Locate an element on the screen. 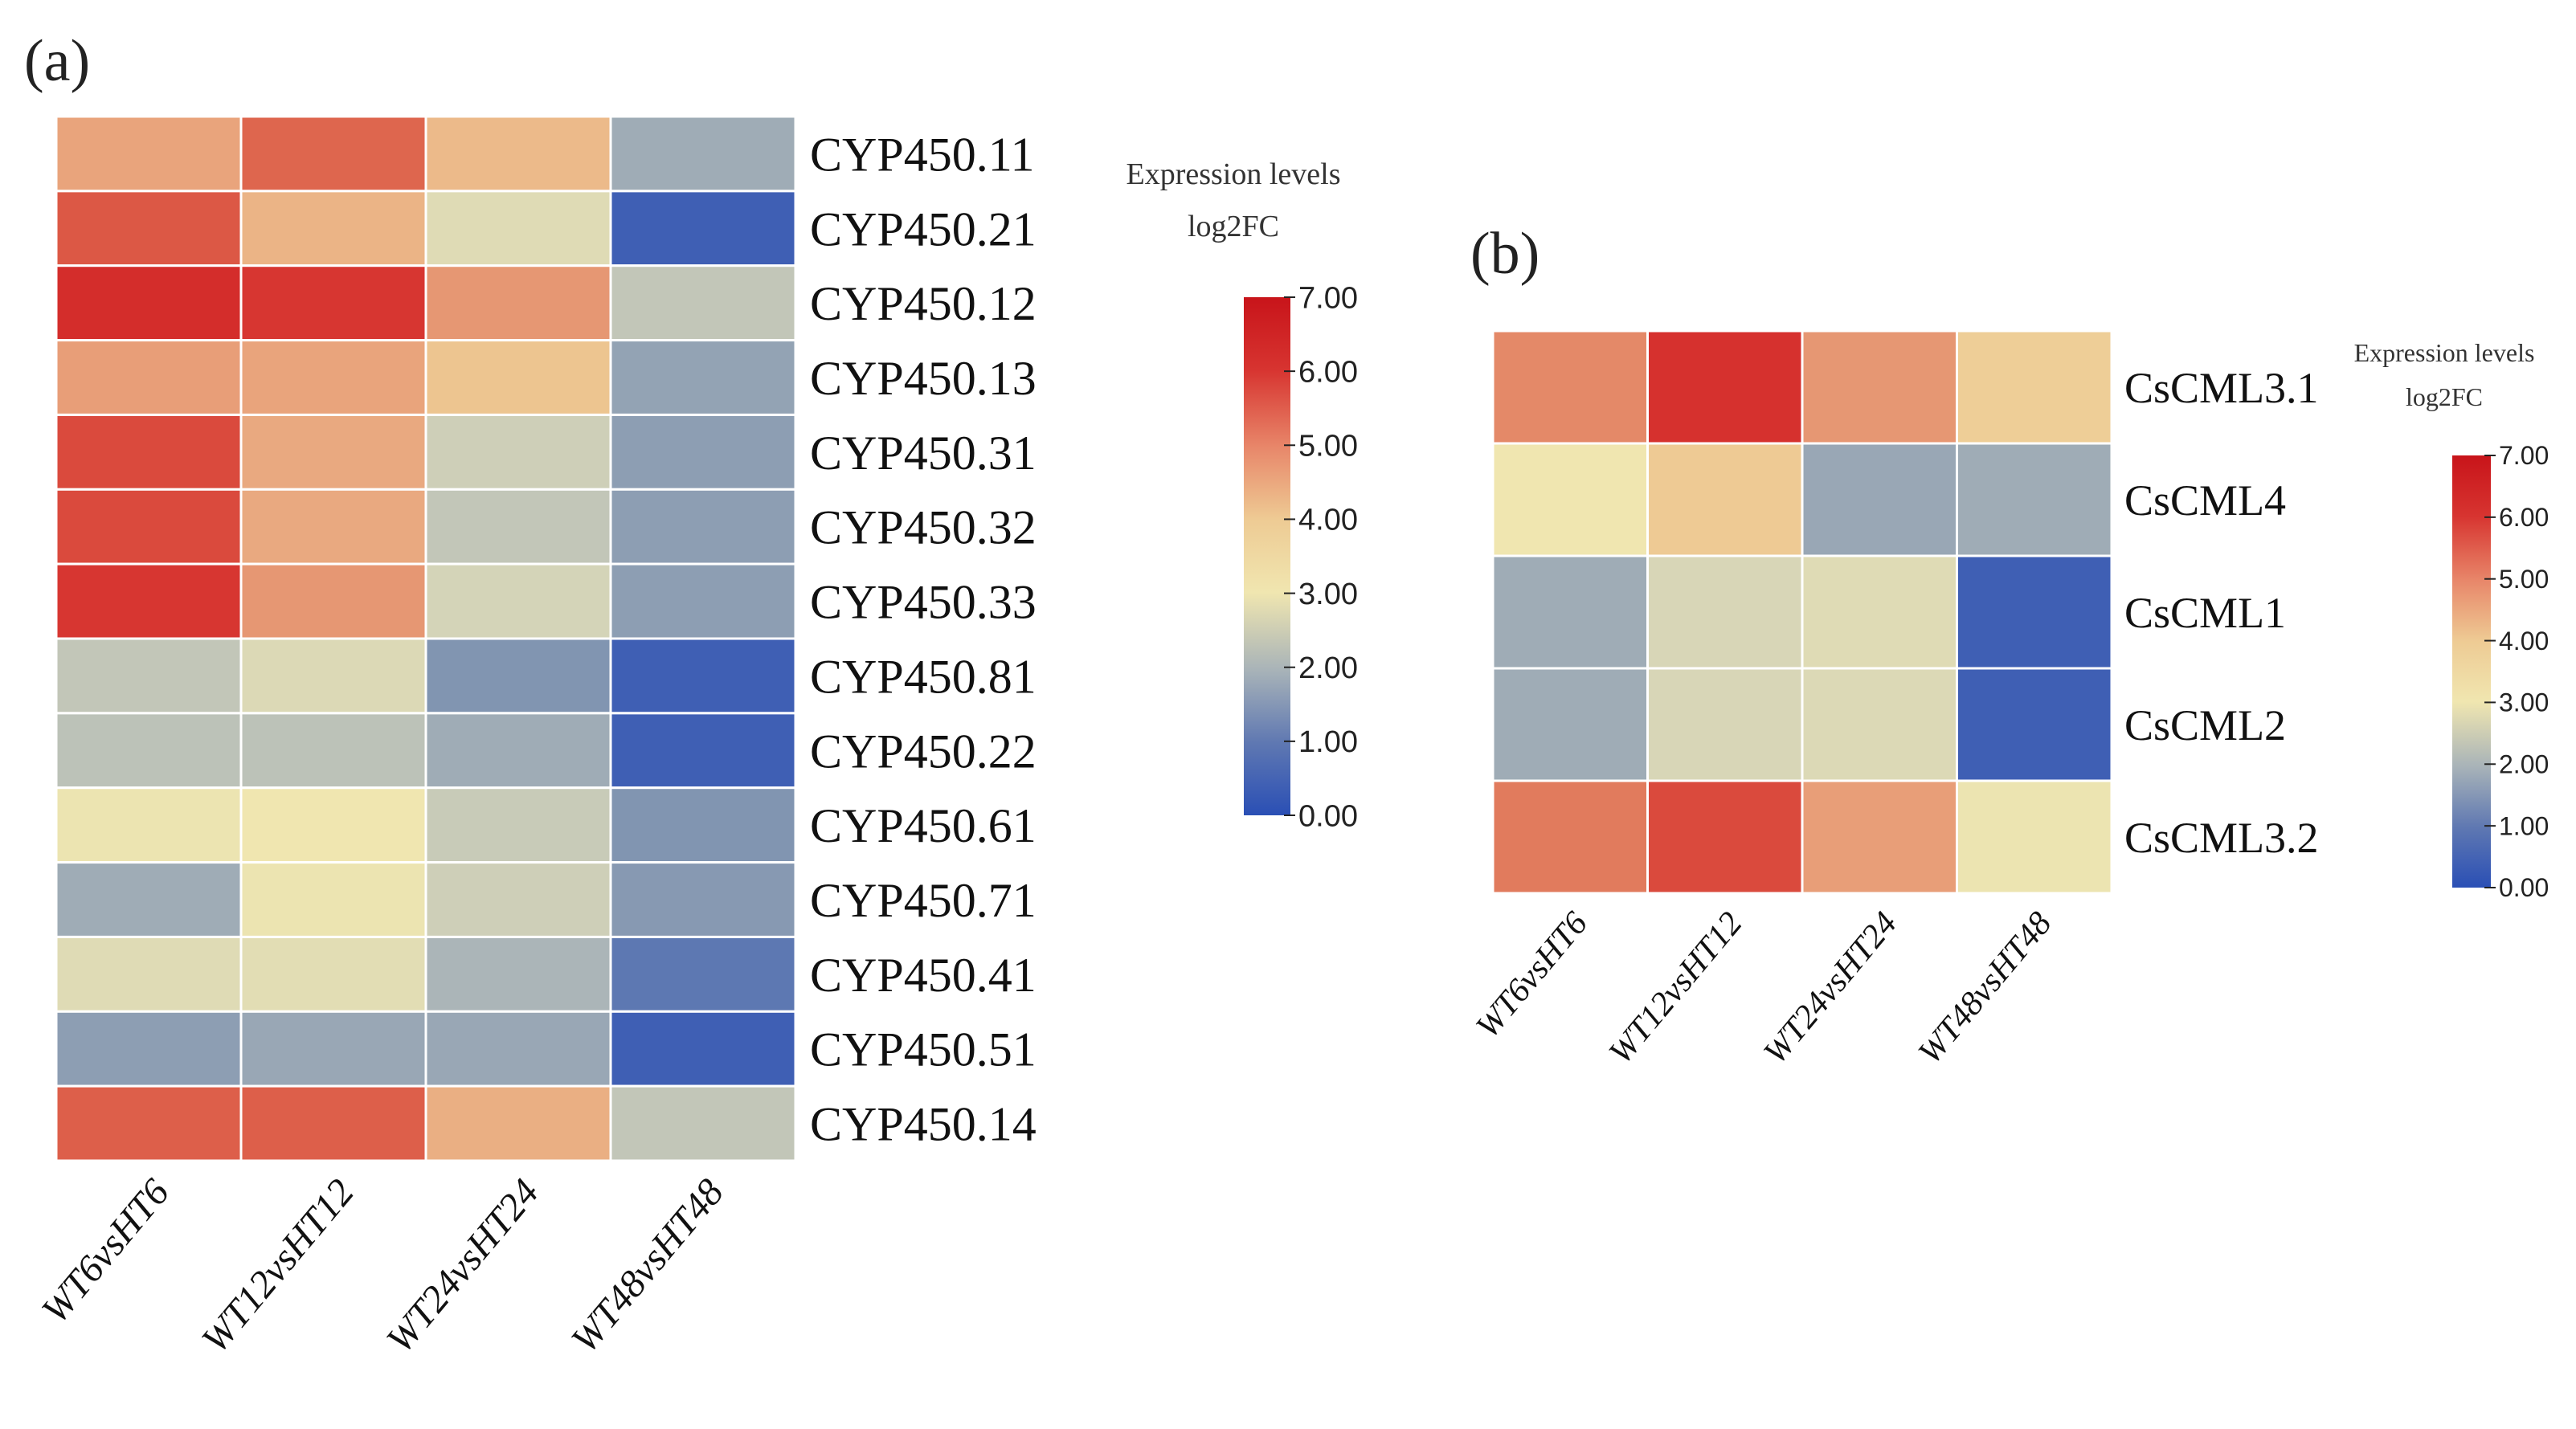  row-label: CYP450.22 is located at coordinates (924, 751).